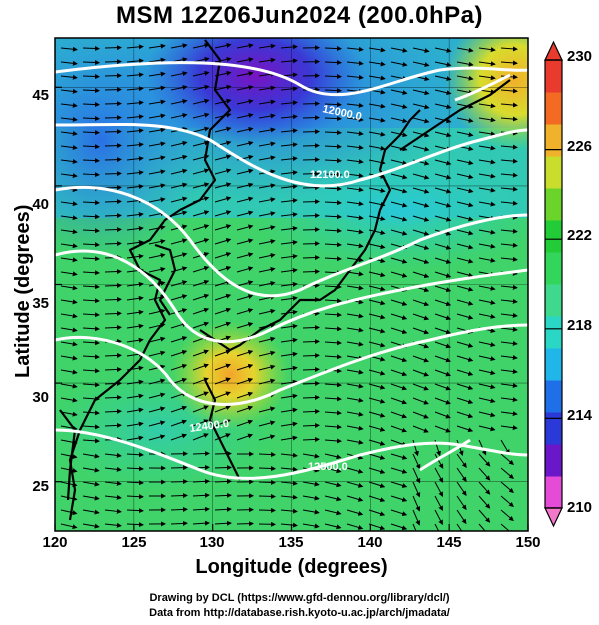  What do you see at coordinates (209, 426) in the screenshot?
I see `contour-label: 12400.0` at bounding box center [209, 426].